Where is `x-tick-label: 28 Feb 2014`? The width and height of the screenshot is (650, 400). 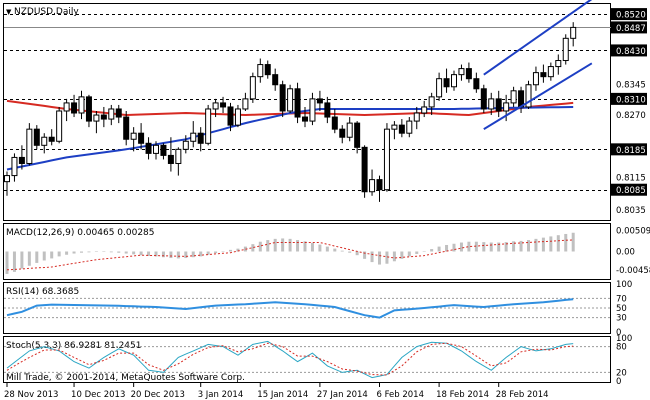
x-tick-label: 28 Feb 2014 is located at coordinates (522, 395).